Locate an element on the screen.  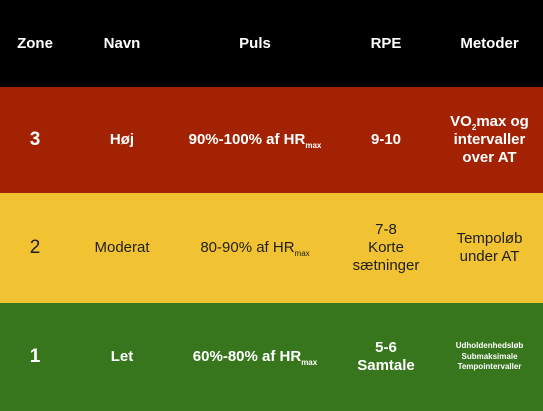
zone-number: 3 is located at coordinates (35, 139).